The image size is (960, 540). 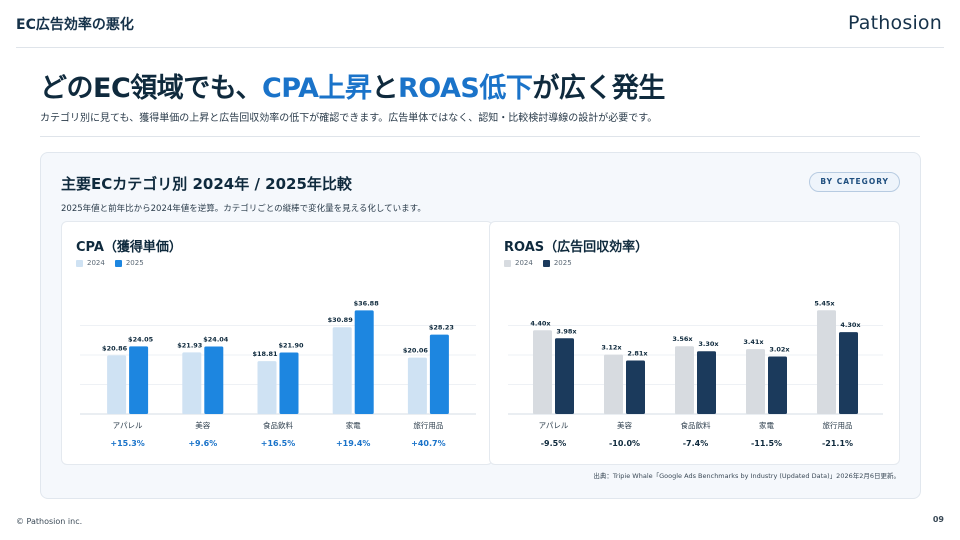 I want to click on deck-title: EC広告効率の悪化, so click(x=75, y=25).